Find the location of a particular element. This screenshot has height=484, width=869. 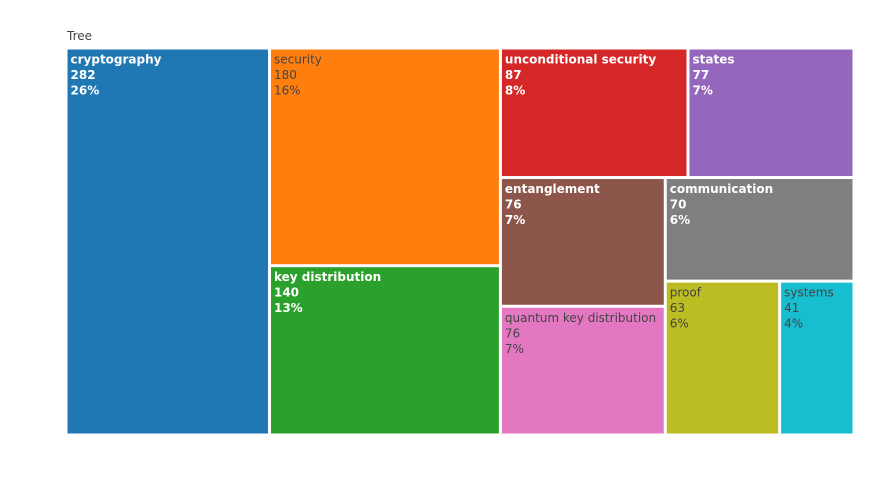

tile-label: states is located at coordinates (713, 60).